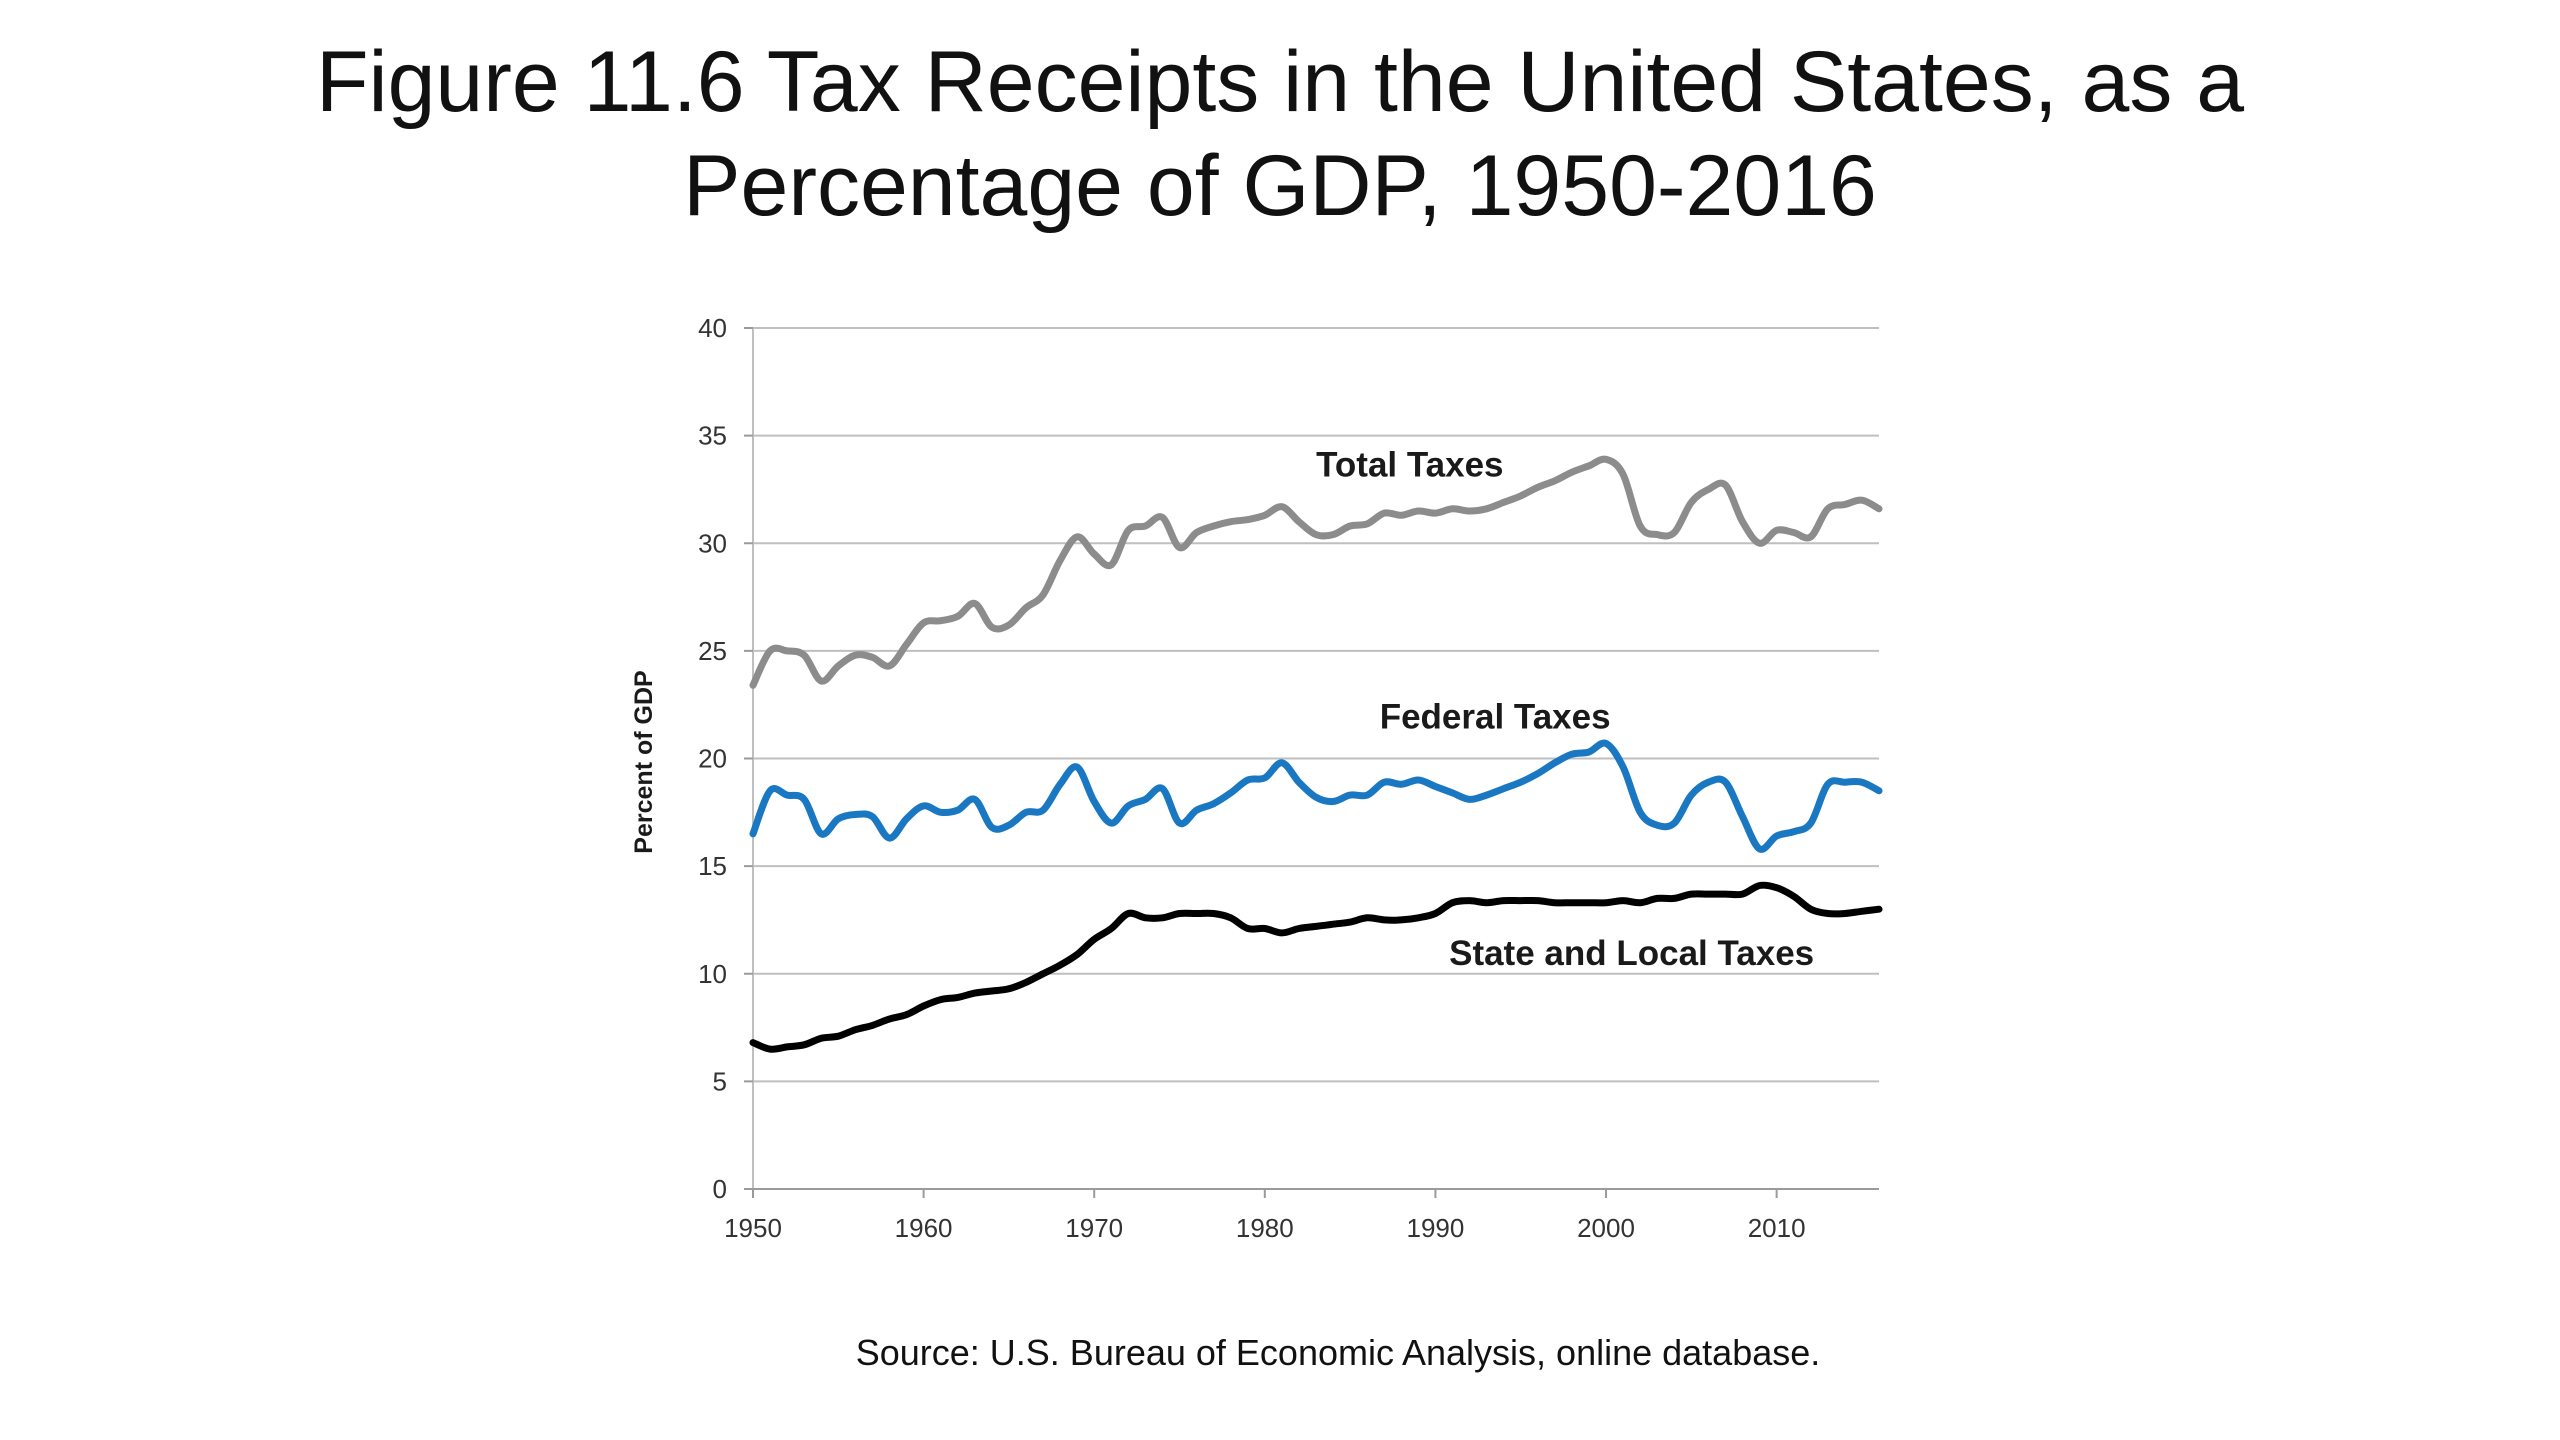 The image size is (2560, 1440). What do you see at coordinates (1495, 716) in the screenshot?
I see `federal-taxes-label: Federal Taxes` at bounding box center [1495, 716].